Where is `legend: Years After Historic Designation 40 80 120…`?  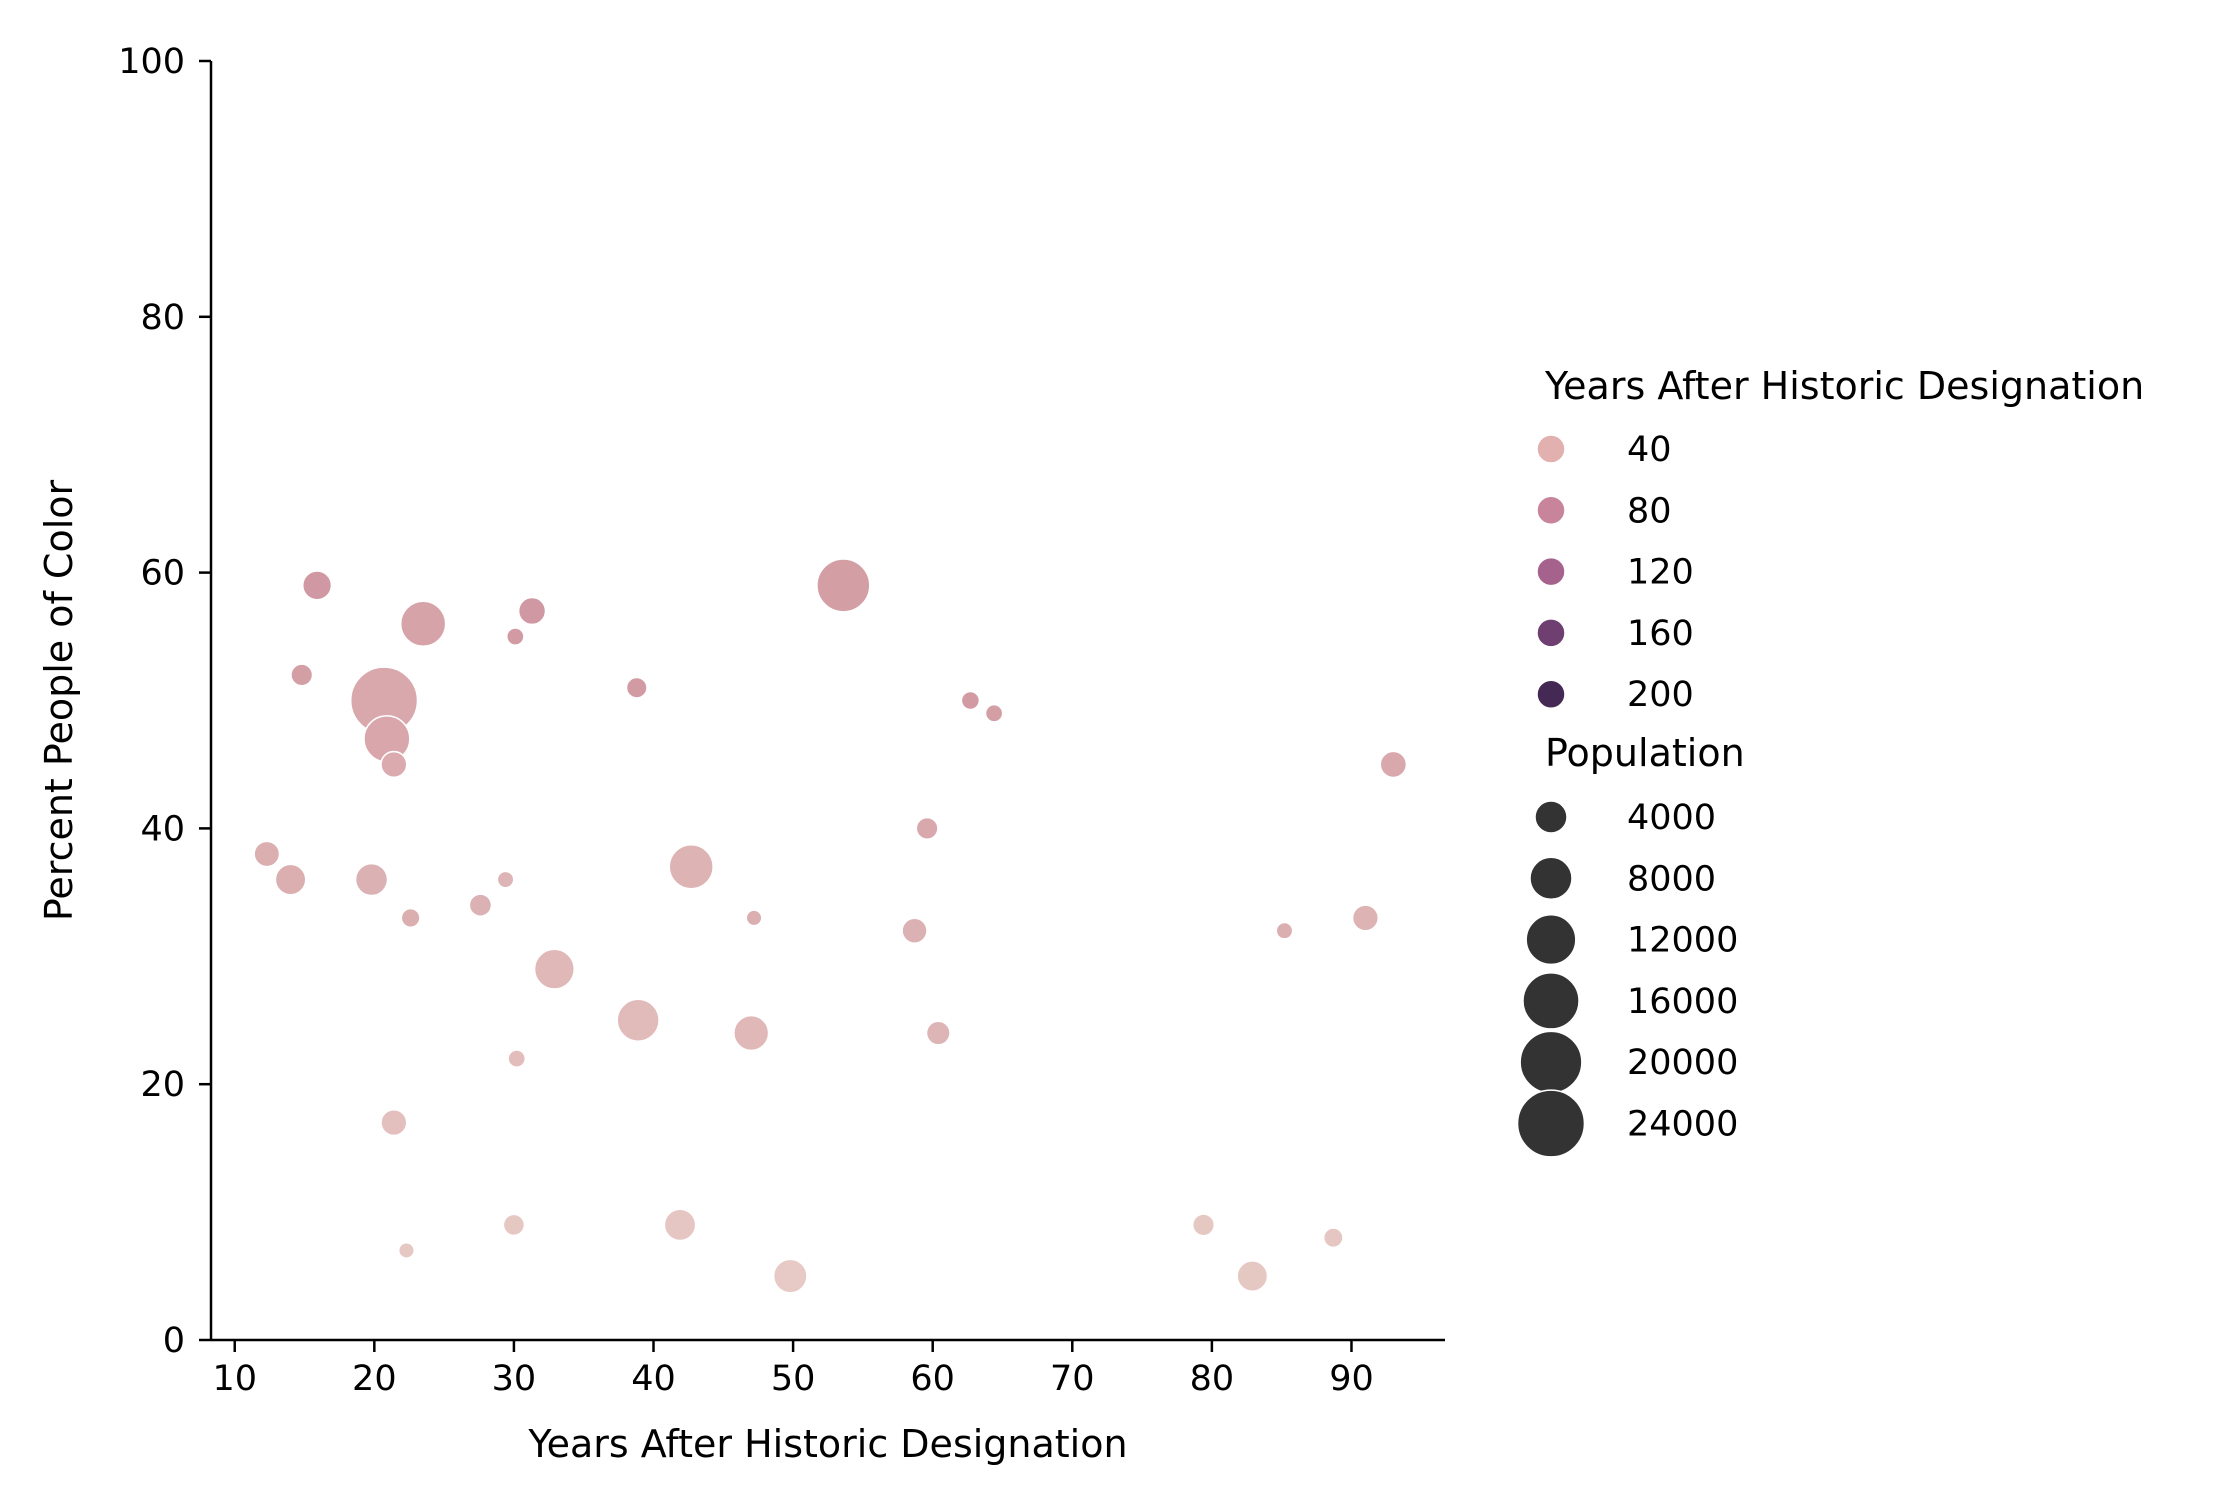 legend: Years After Historic Designation 40 80 120… is located at coordinates (1830, 761).